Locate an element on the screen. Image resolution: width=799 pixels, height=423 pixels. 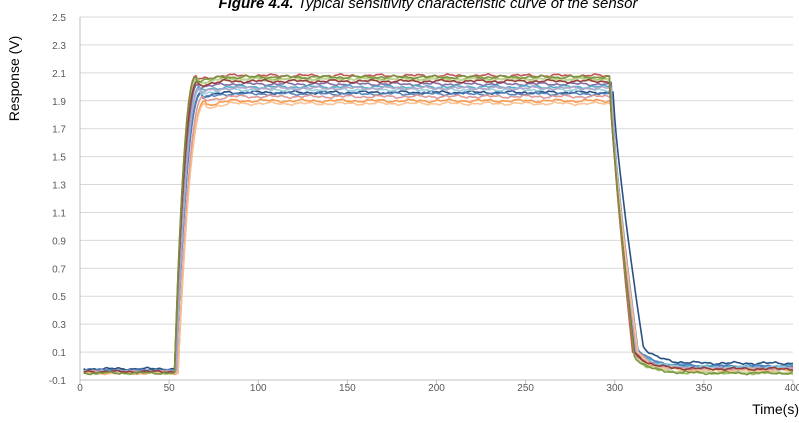
y-tick-label-13: 2.5 is located at coordinates (59, 18).